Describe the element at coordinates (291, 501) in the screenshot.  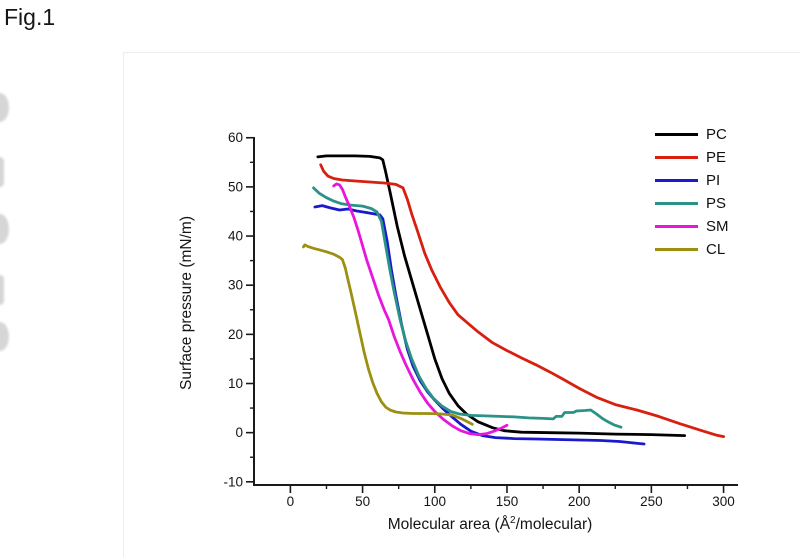
I see `x-tick-label: 0` at that location.